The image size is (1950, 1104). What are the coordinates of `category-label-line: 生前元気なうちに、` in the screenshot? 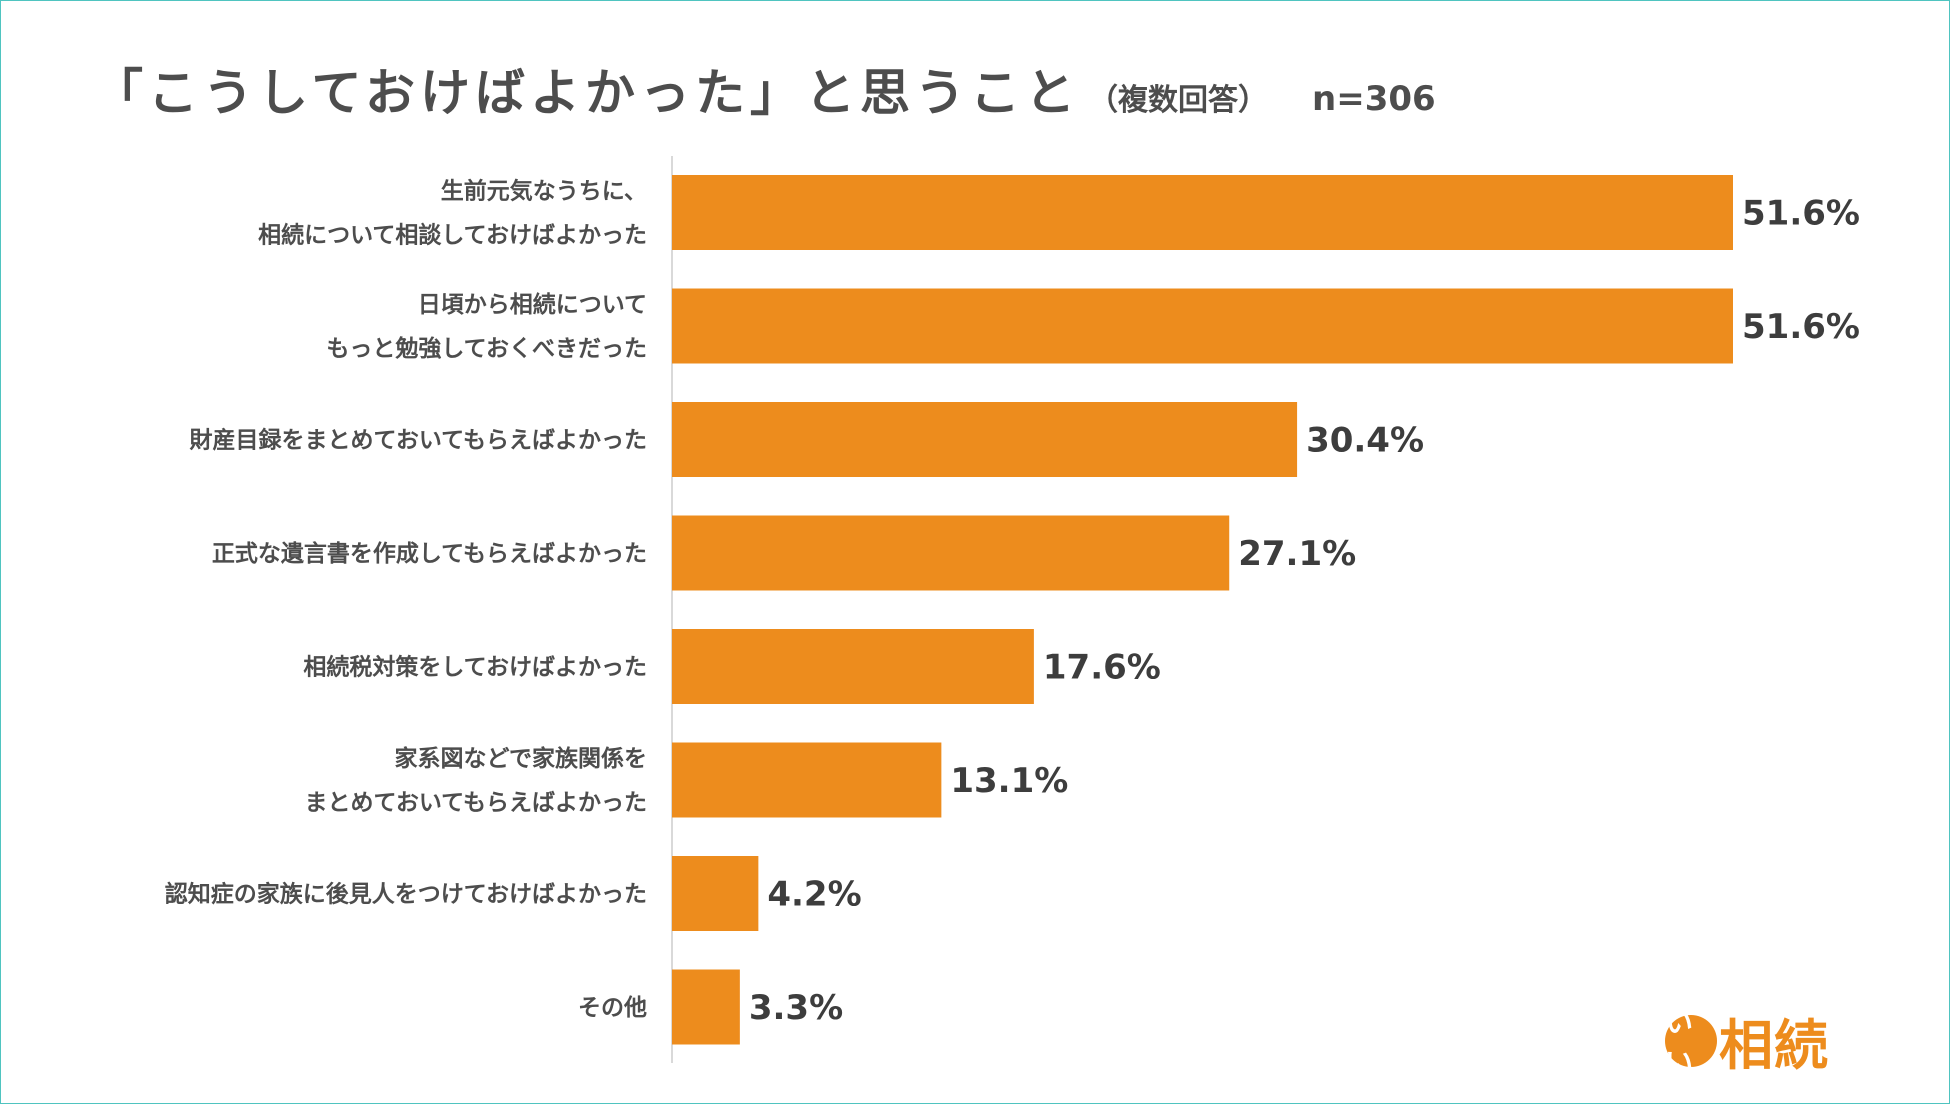 It's located at (544, 191).